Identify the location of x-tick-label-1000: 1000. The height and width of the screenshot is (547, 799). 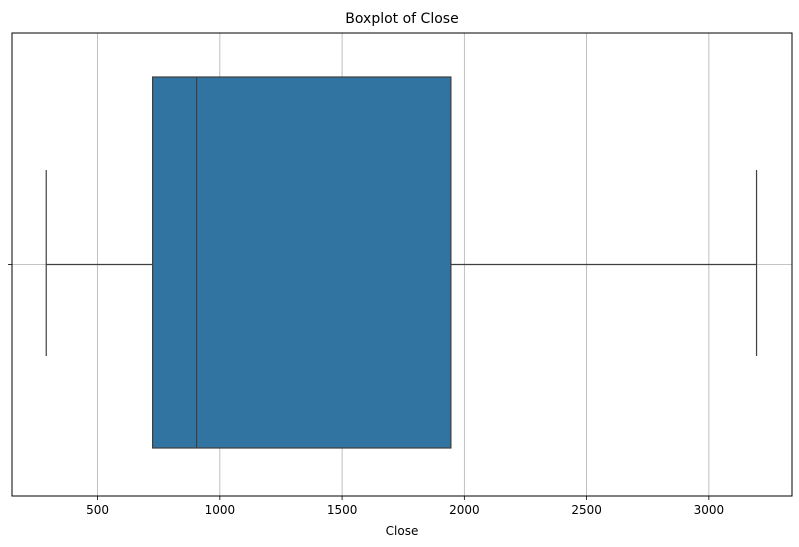
(220, 510).